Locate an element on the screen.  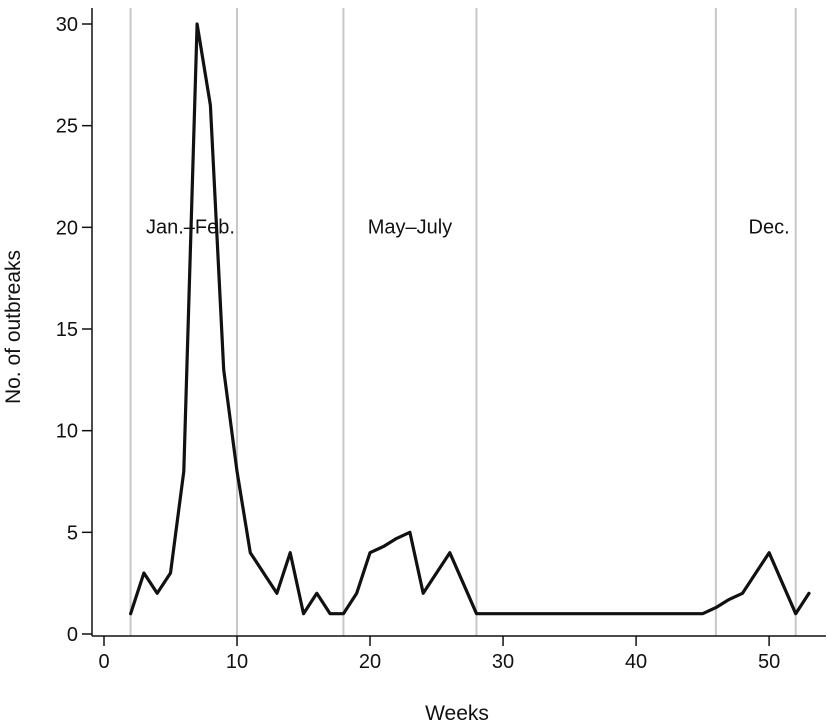
period-annotation: May–July is located at coordinates (410, 227).